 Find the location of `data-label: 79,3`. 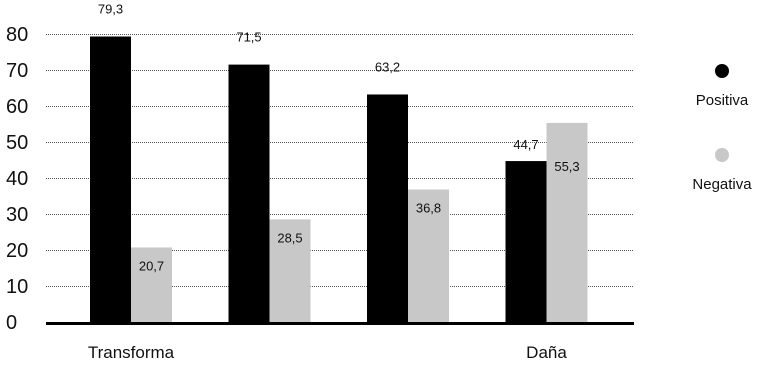

data-label: 79,3 is located at coordinates (110, 9).